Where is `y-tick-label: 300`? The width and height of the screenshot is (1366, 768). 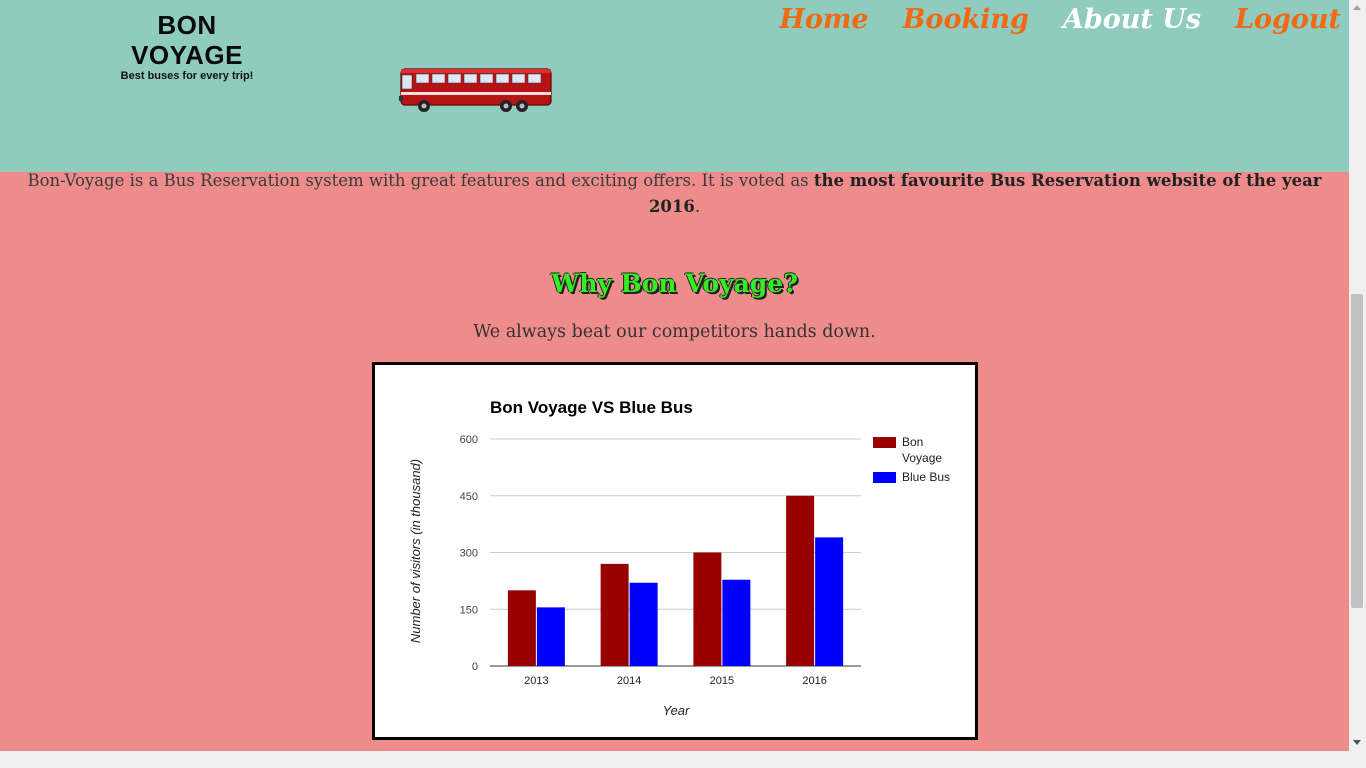 y-tick-label: 300 is located at coordinates (469, 554).